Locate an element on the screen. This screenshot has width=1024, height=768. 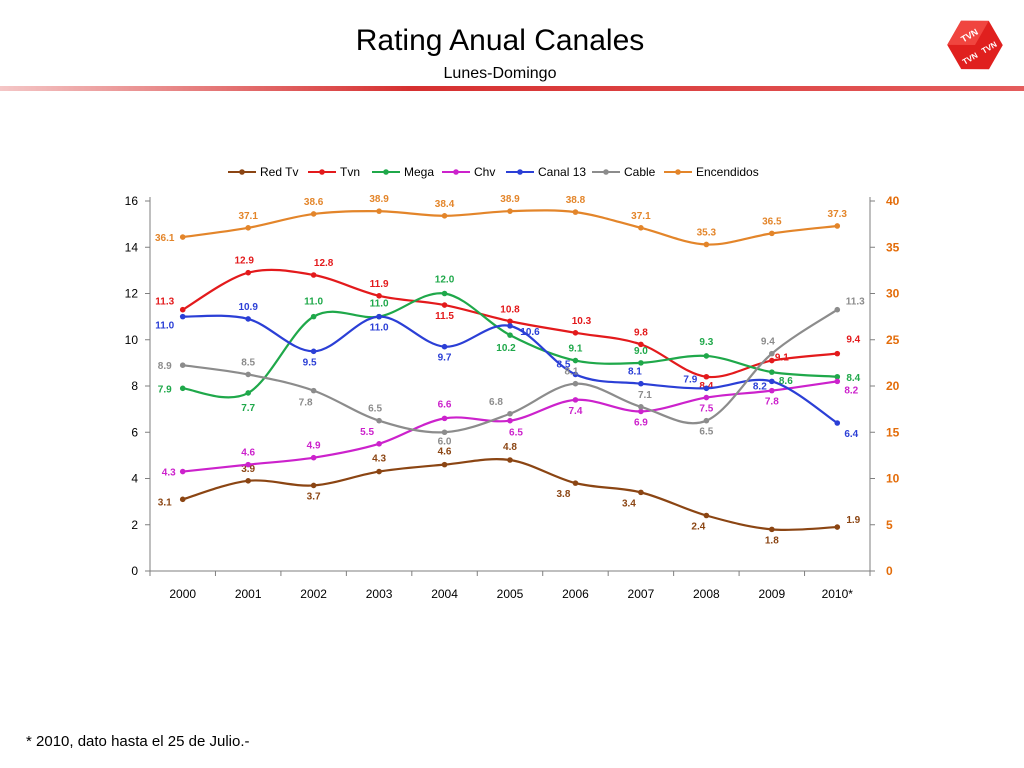
data-label: 9.8 is located at coordinates (641, 332).